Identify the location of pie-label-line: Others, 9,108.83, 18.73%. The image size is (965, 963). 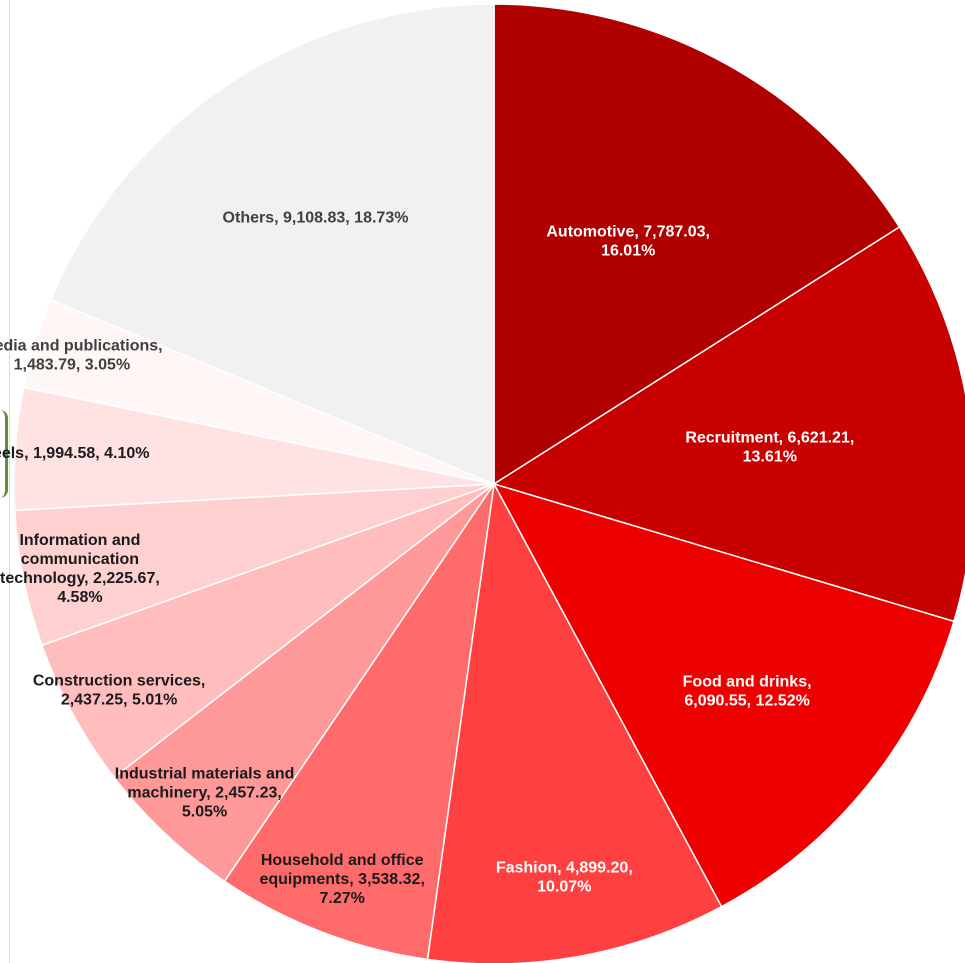
(316, 218).